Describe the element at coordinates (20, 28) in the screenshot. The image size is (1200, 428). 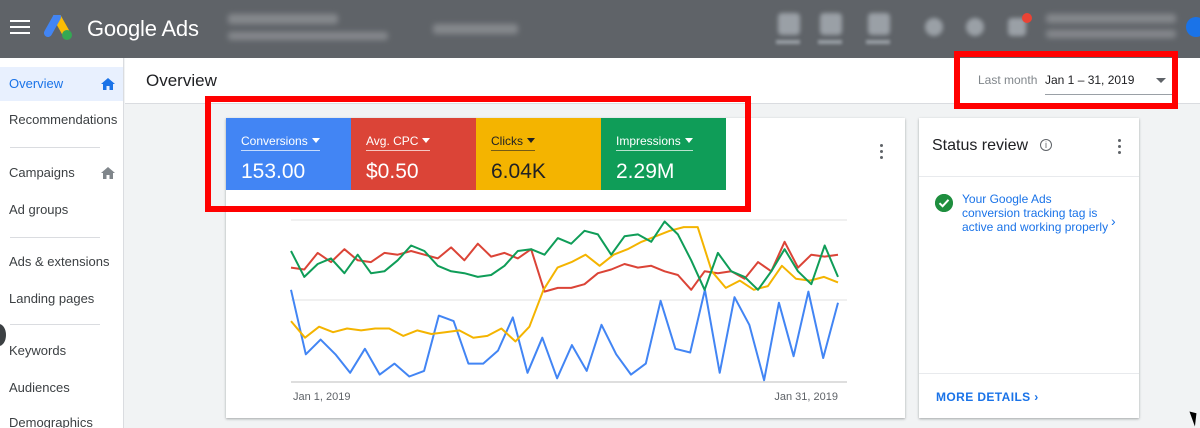
I see `menu-icon` at that location.